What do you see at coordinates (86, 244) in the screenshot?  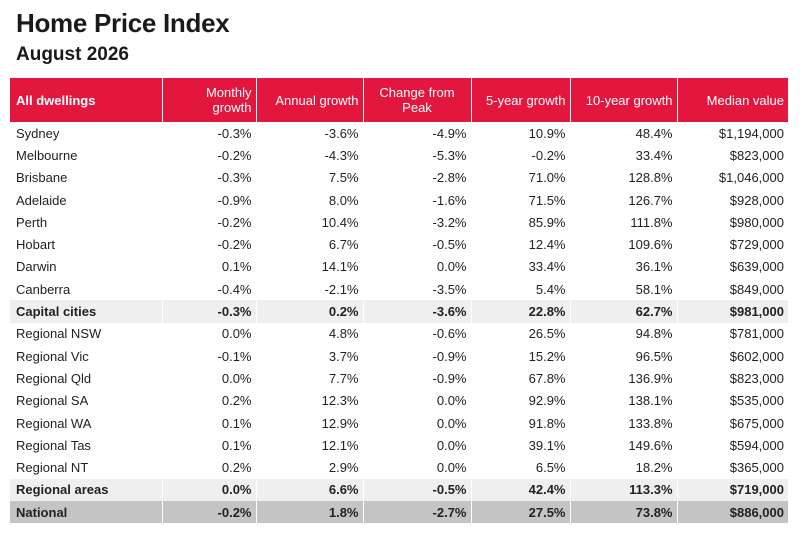 I see `region-name-cell: Hobart` at bounding box center [86, 244].